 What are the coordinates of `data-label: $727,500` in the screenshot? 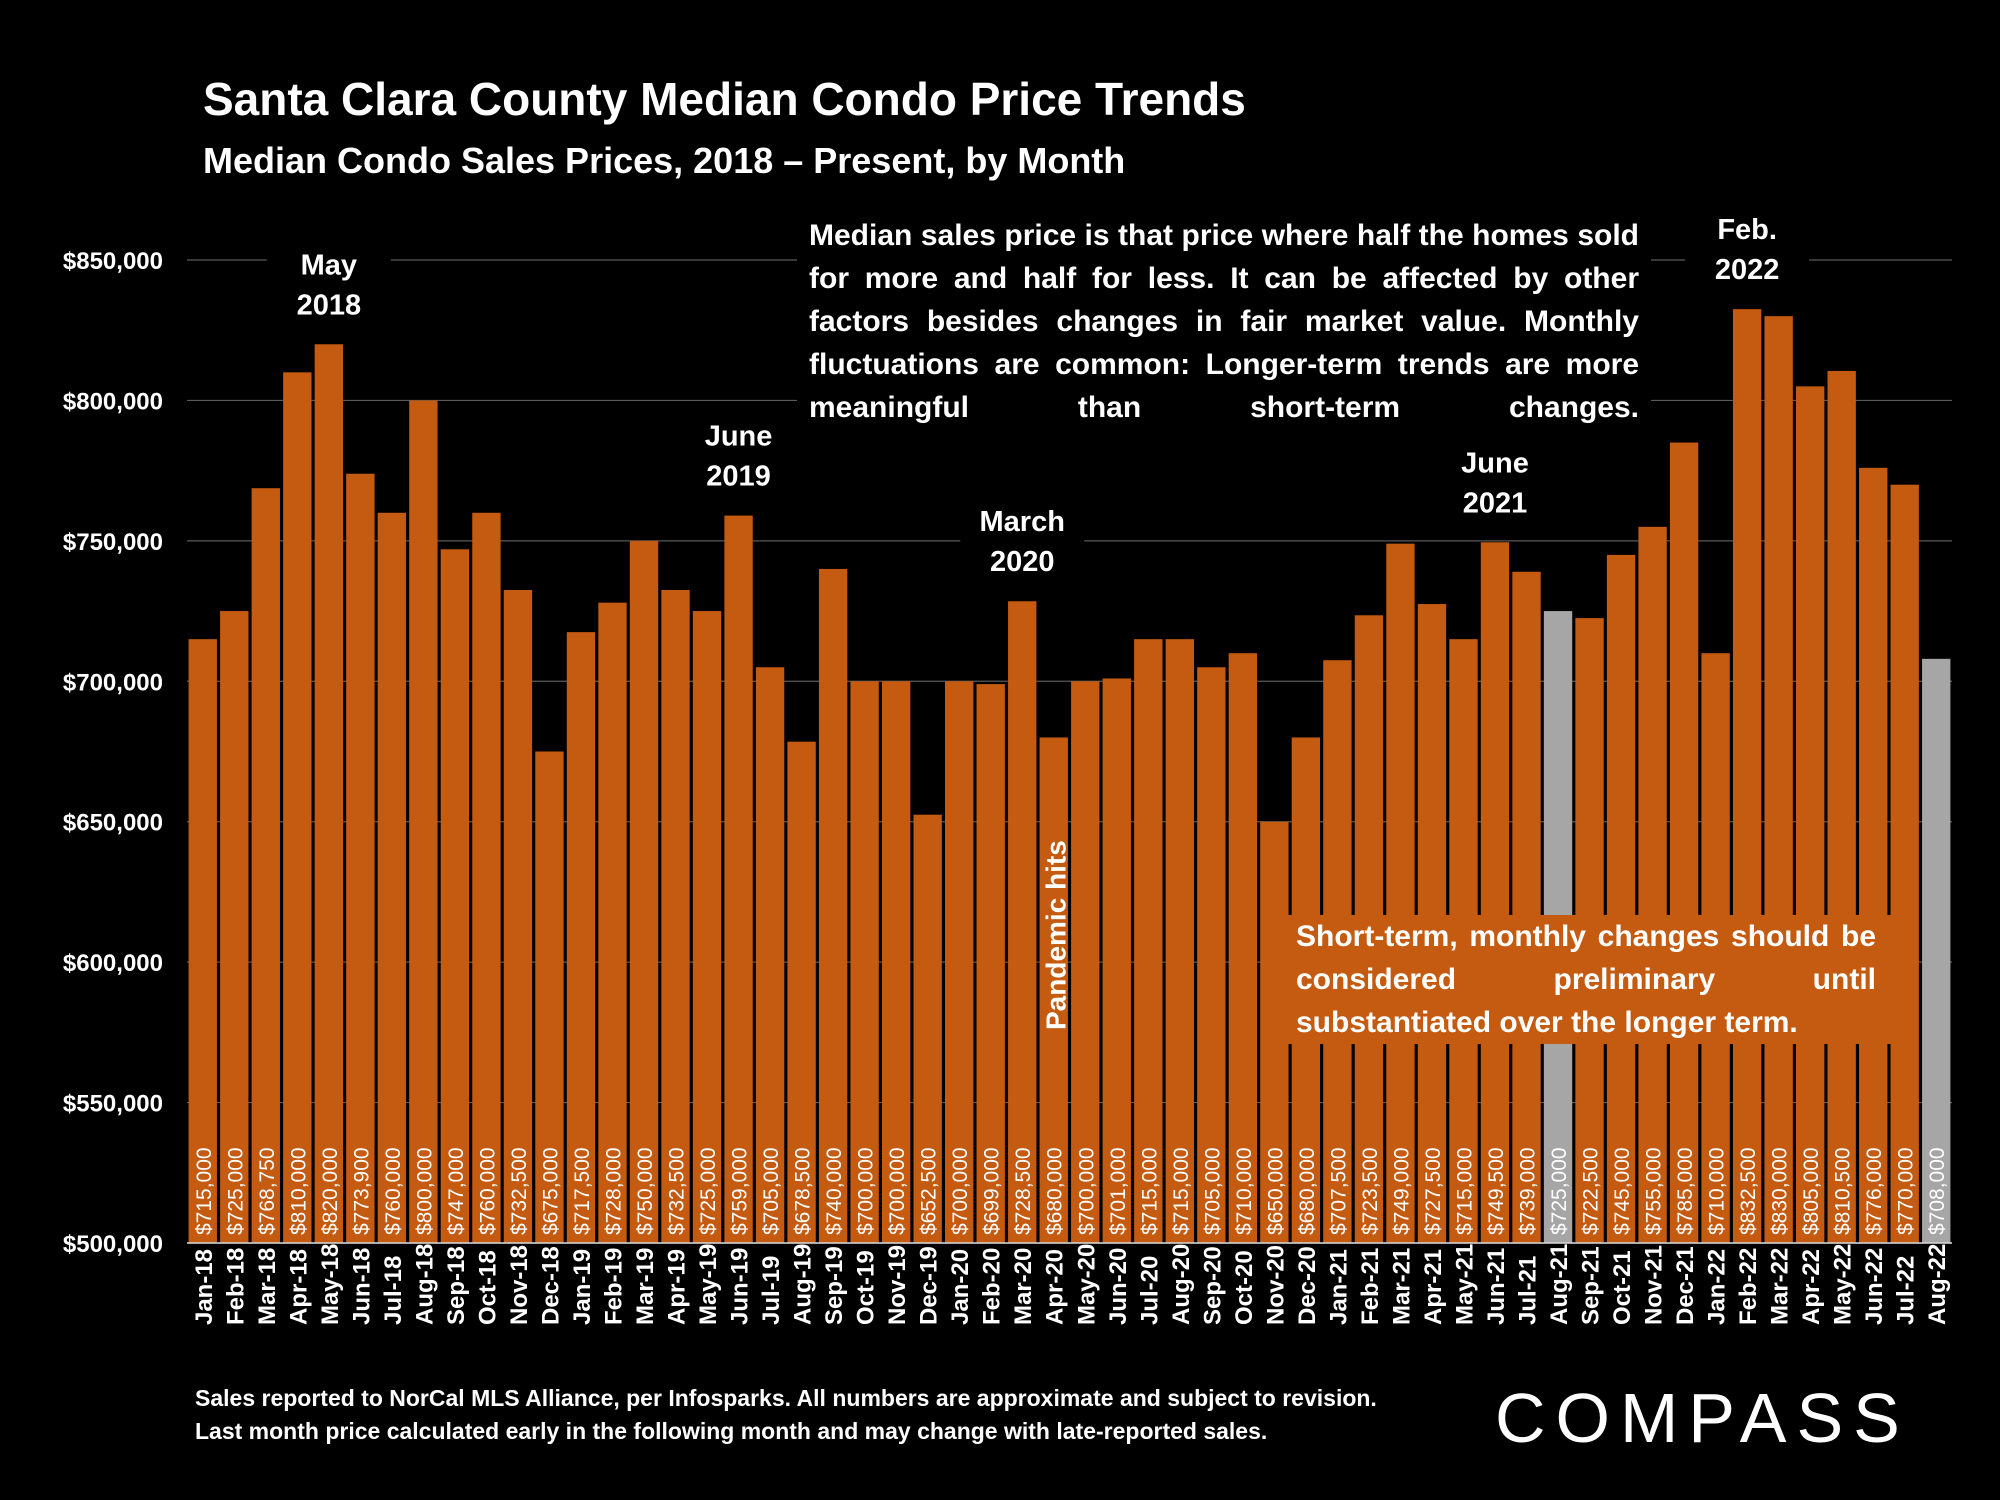 It's located at (1433, 1191).